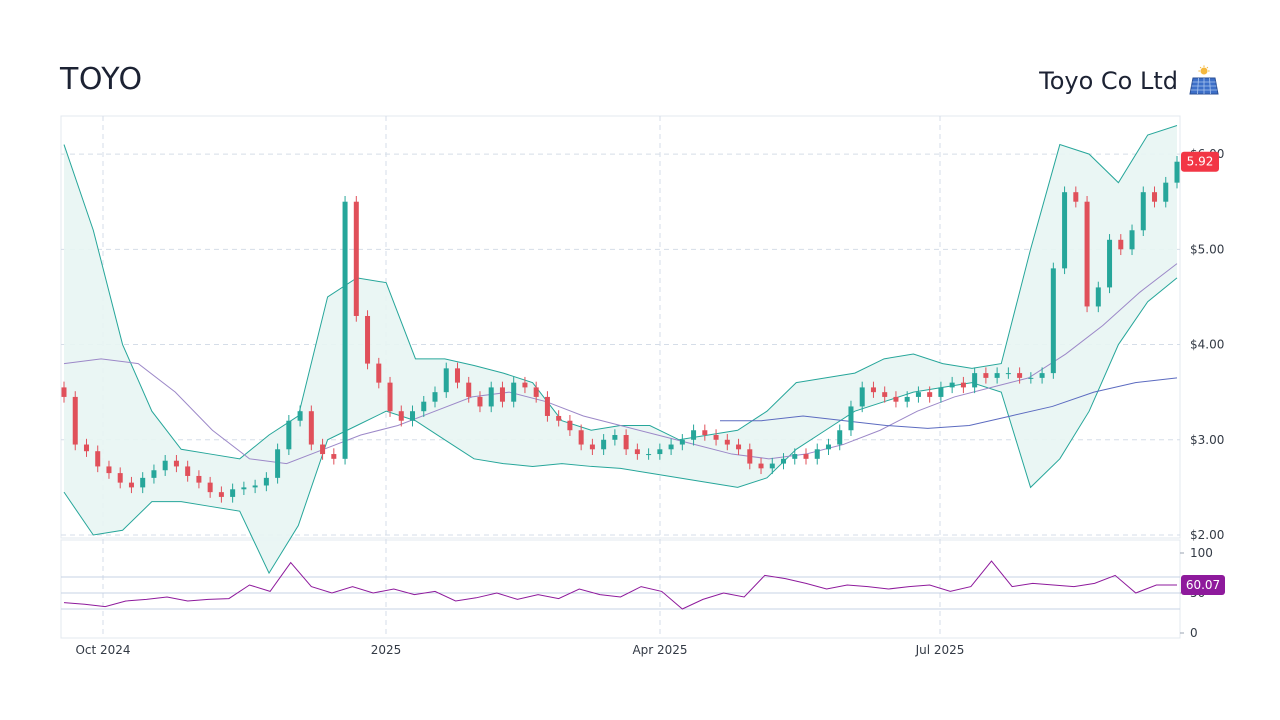 Image resolution: width=1280 pixels, height=720 pixels. I want to click on rsi-value-badge, so click(1203, 584).